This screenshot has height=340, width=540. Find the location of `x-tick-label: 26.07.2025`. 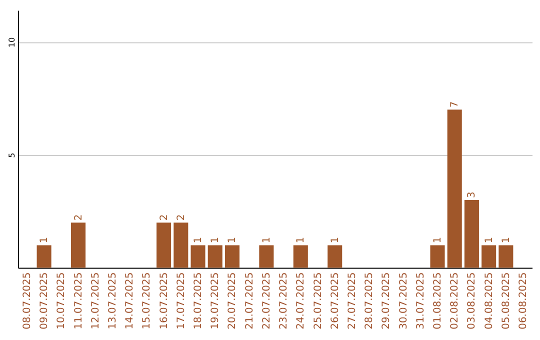

x-tick-label: 26.07.2025 is located at coordinates (335, 301).